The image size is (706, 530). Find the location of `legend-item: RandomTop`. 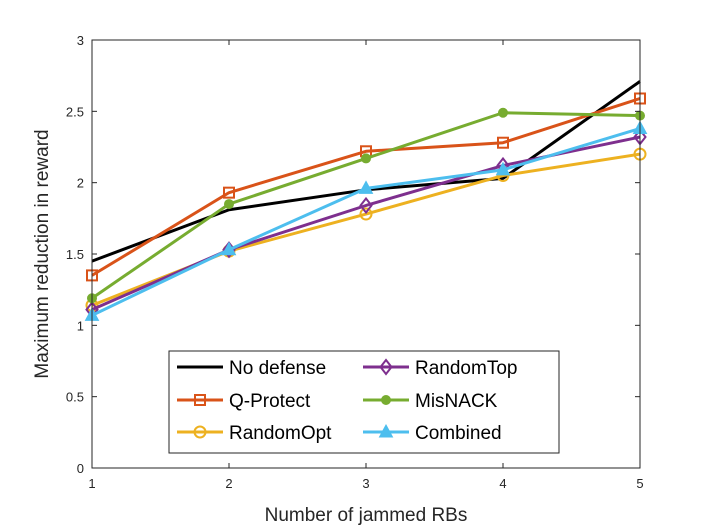

legend-item: RandomTop is located at coordinates (440, 368).